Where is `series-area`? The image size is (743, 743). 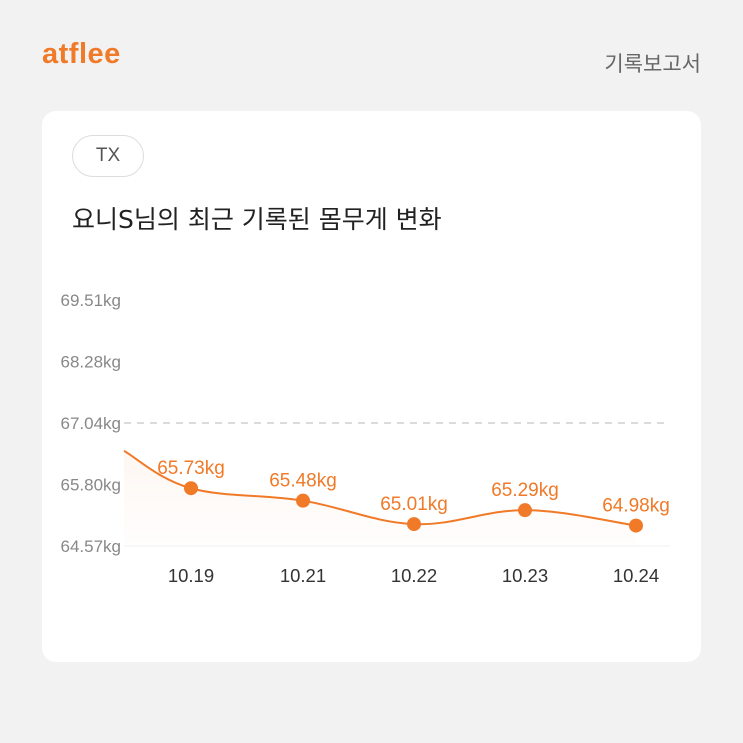 series-area is located at coordinates (380, 498).